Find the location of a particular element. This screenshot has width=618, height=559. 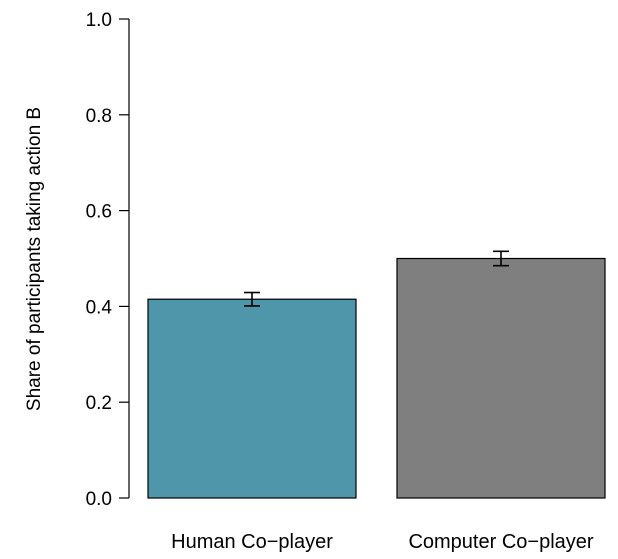

bar-human is located at coordinates (252, 398).